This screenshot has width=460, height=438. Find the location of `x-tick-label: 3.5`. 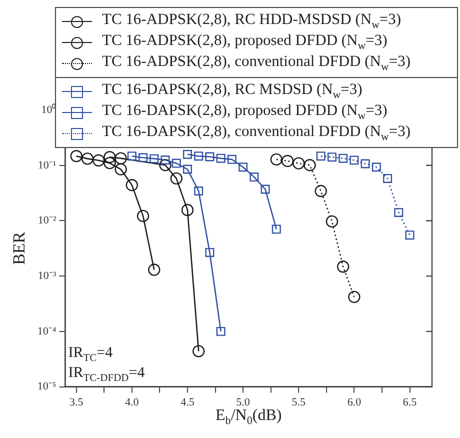

x-tick-label: 3.5 is located at coordinates (76, 402).